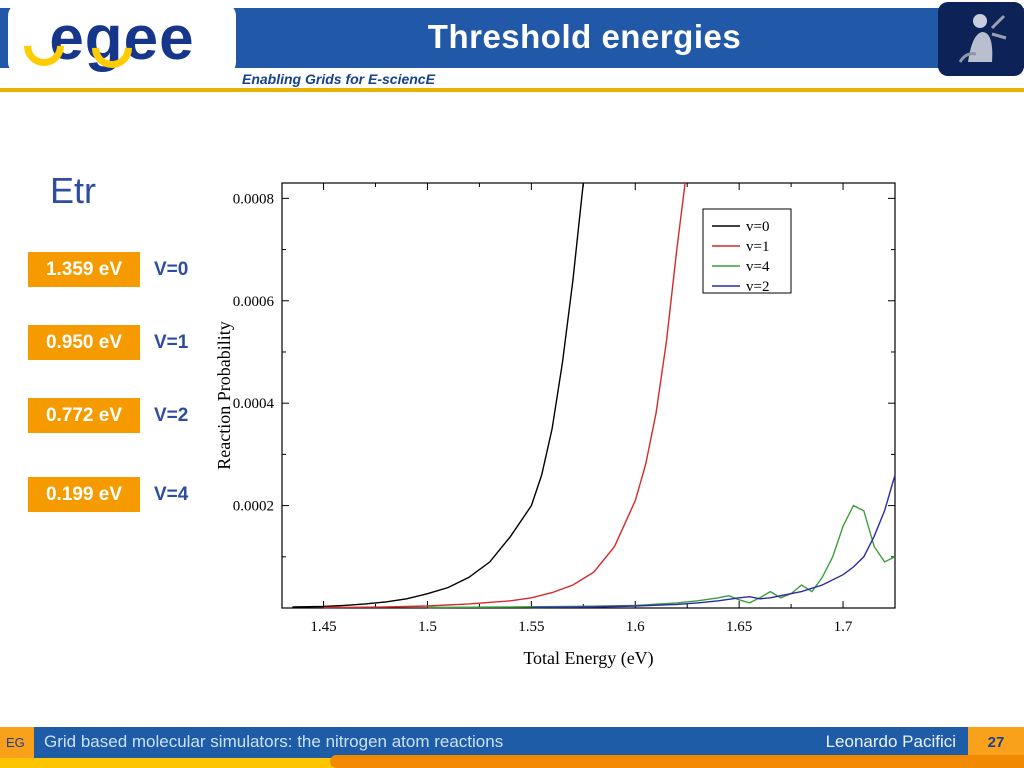  I want to click on greek-figure-icon, so click(982, 38).